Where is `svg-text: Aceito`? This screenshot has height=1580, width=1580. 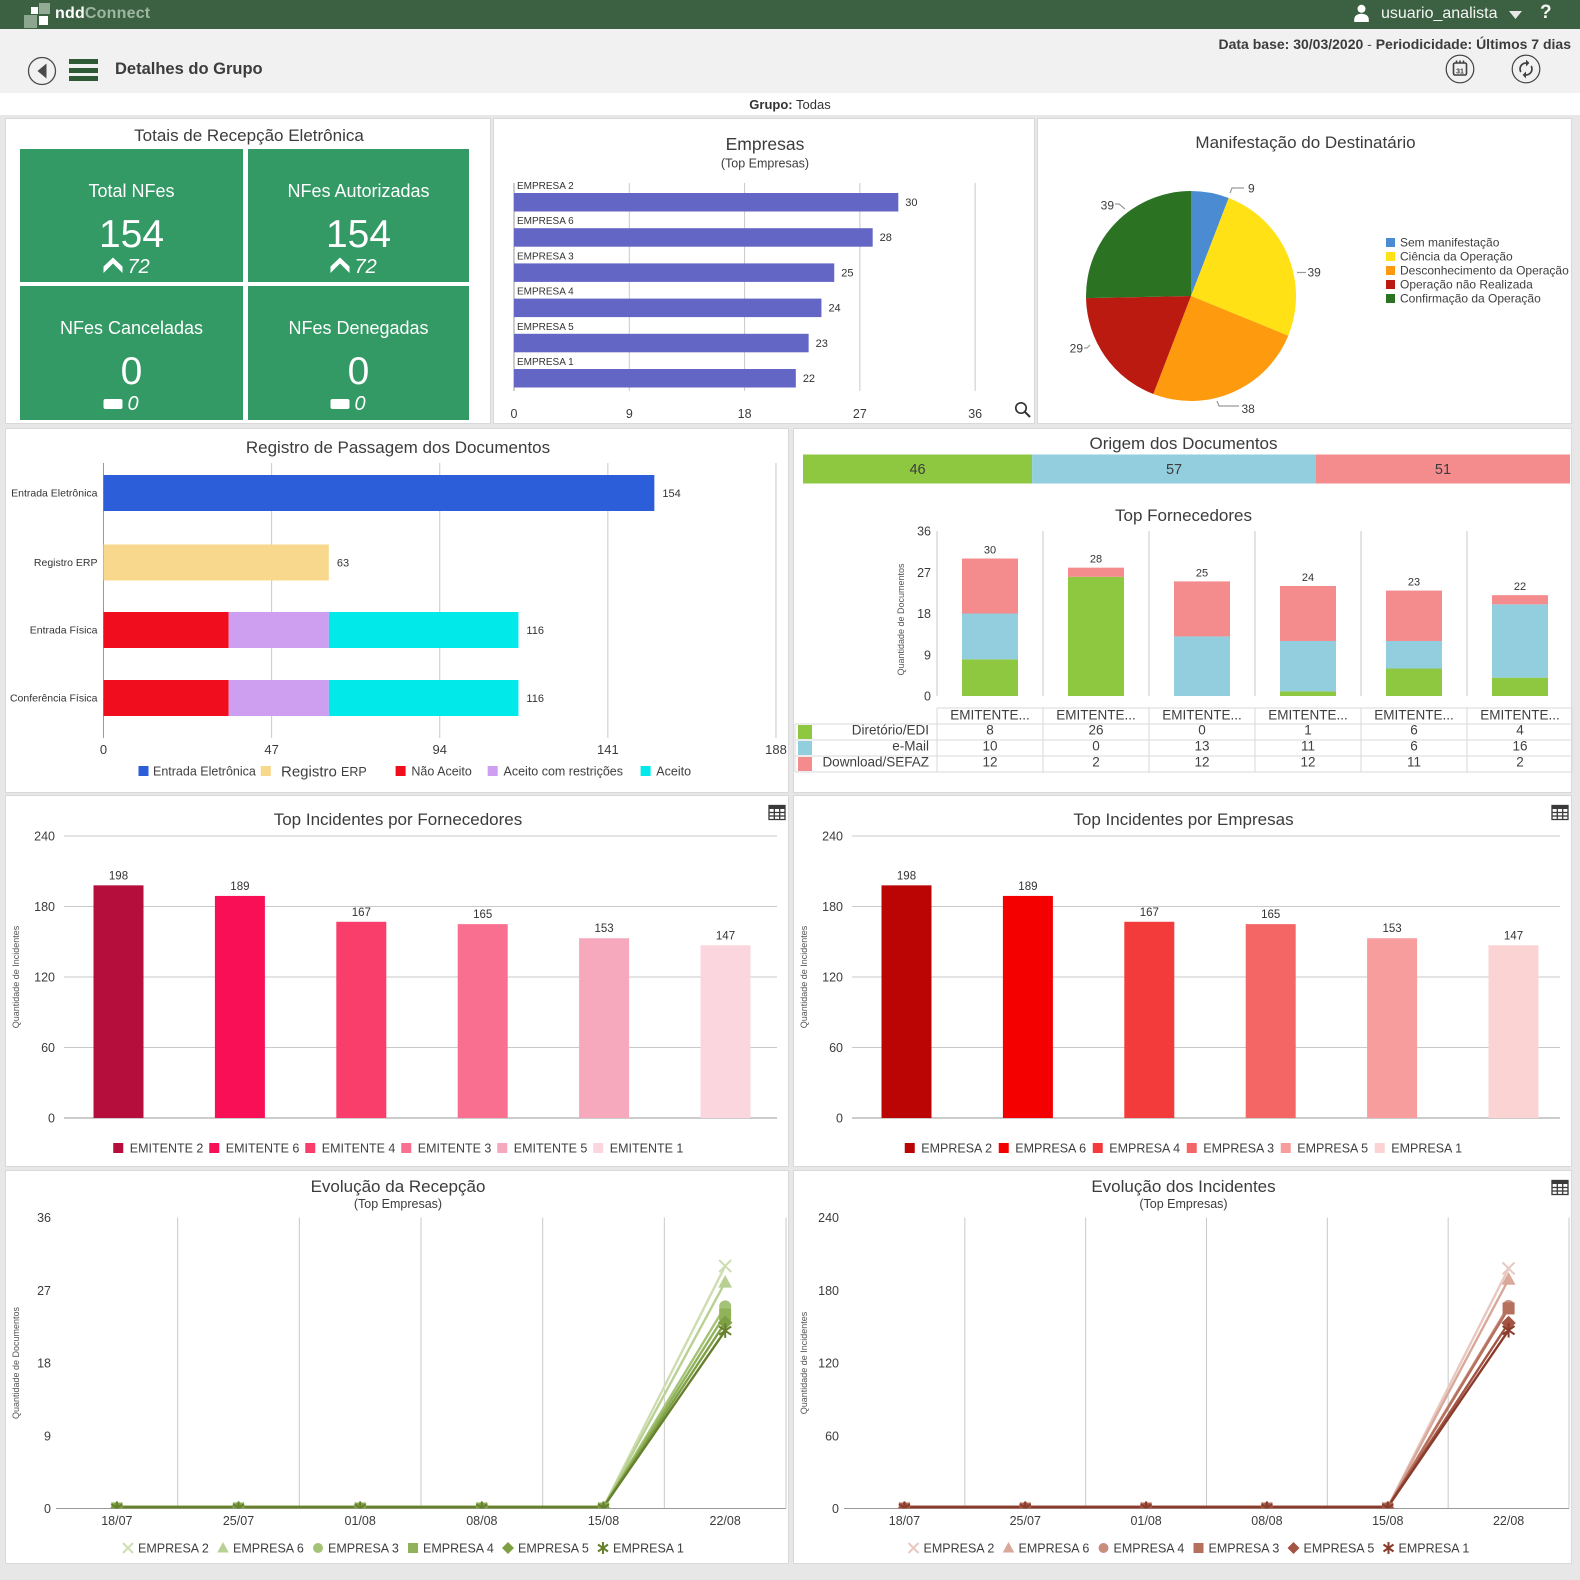 svg-text: Aceito is located at coordinates (673, 772).